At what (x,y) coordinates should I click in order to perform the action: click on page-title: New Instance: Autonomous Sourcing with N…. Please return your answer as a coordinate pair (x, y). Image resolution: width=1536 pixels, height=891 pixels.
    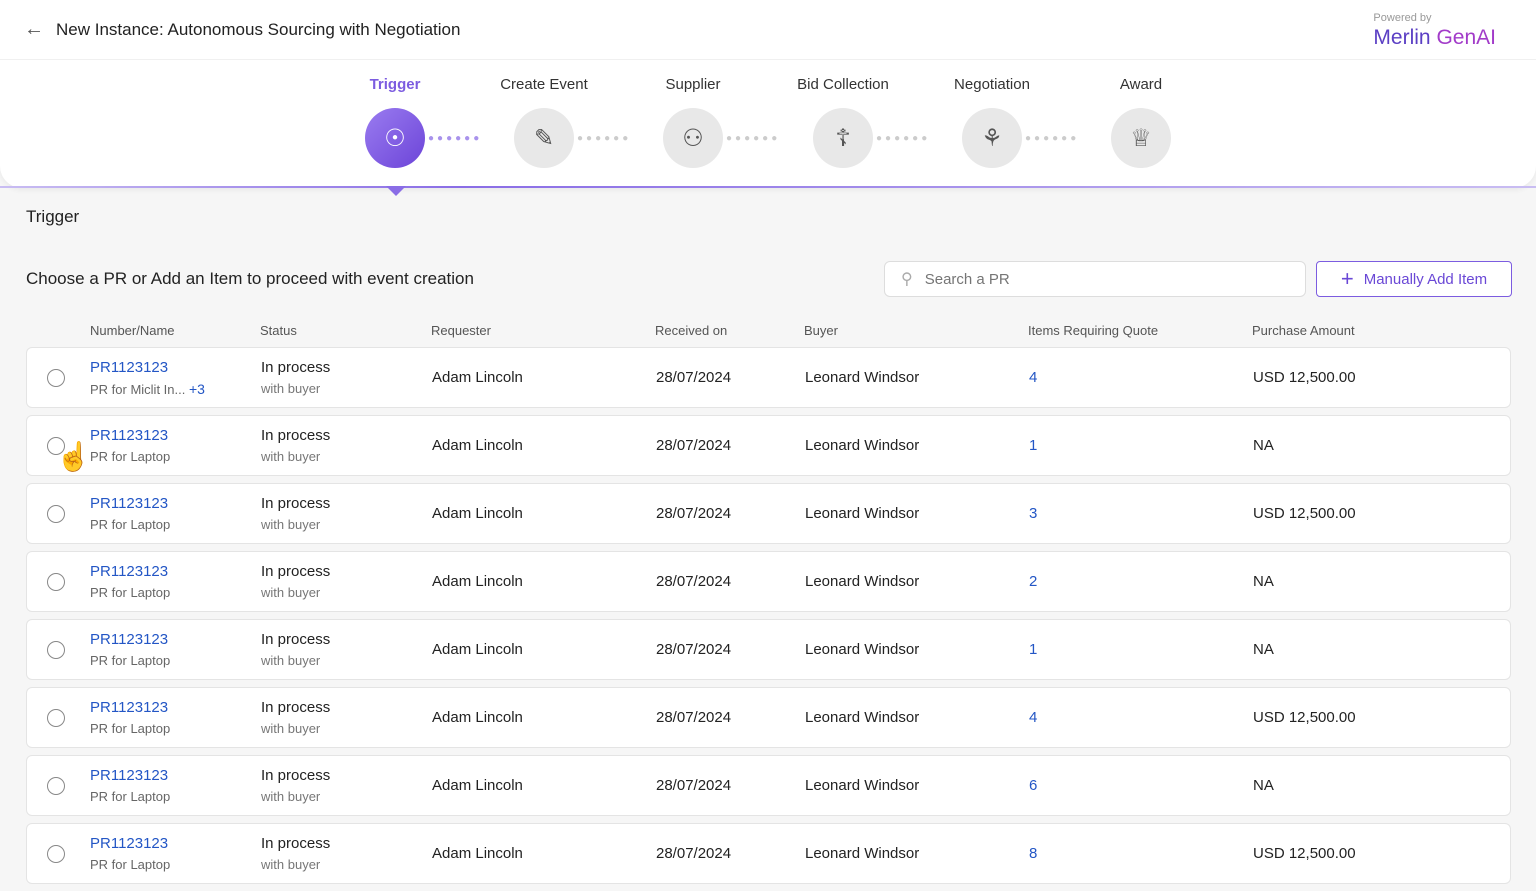
    Looking at the image, I should click on (258, 29).